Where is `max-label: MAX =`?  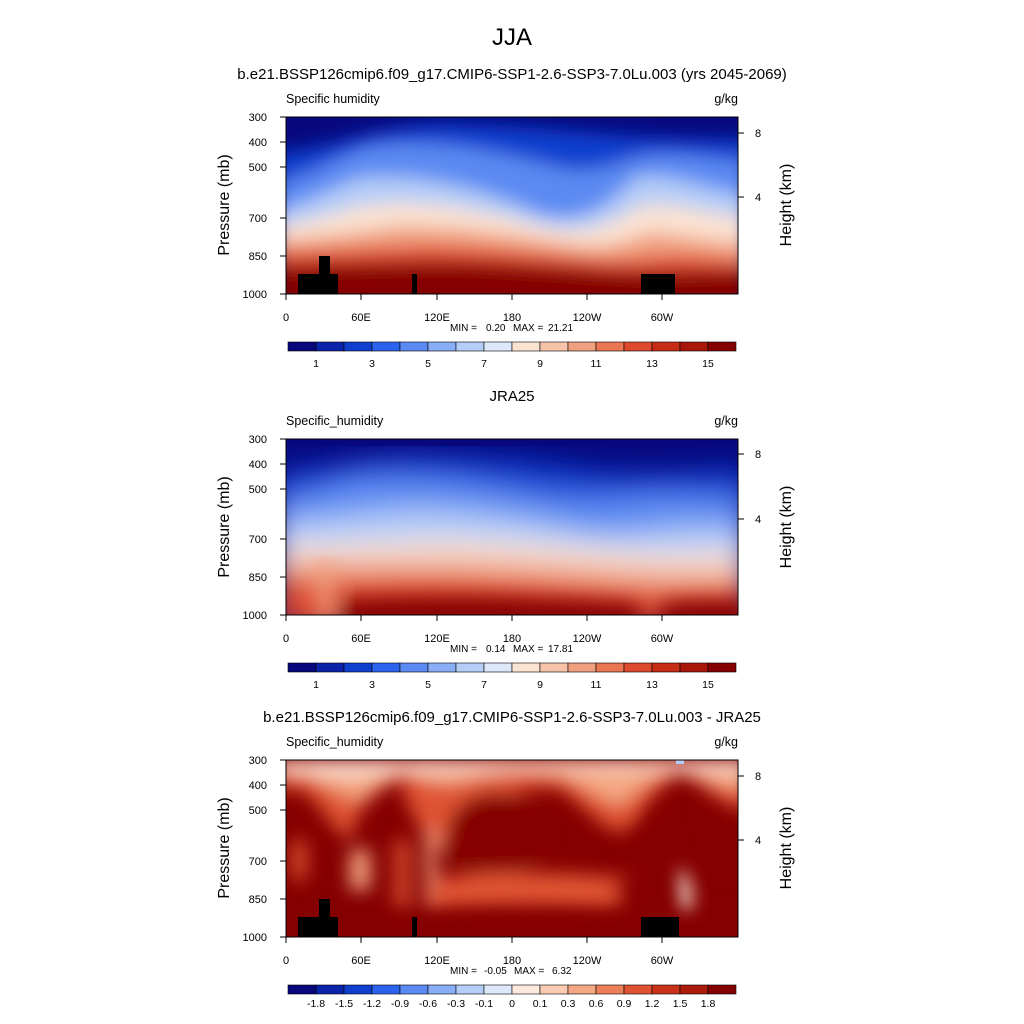
max-label: MAX = is located at coordinates (529, 971).